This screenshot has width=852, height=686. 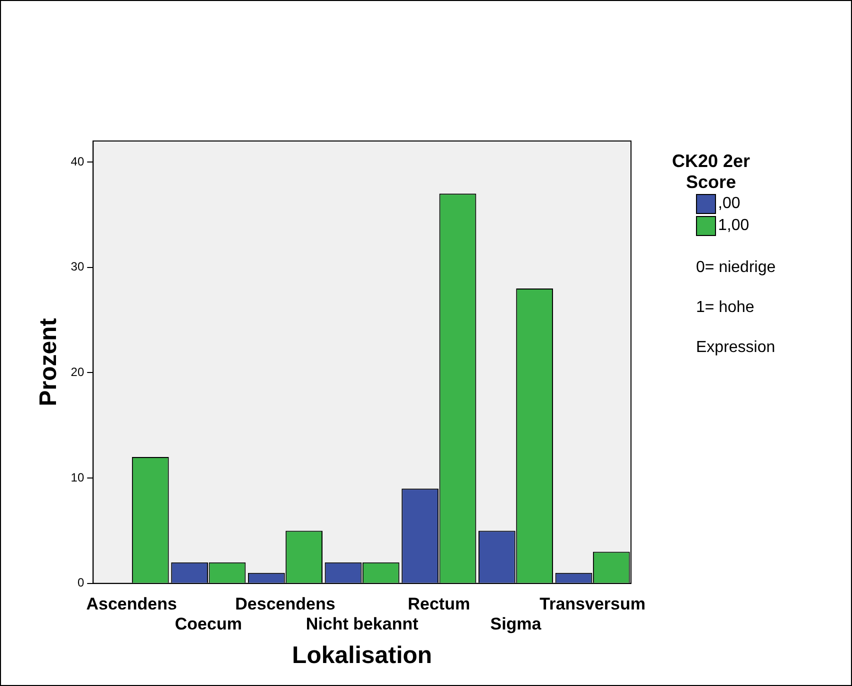 I want to click on y-tick-label: 30, so click(x=77, y=267).